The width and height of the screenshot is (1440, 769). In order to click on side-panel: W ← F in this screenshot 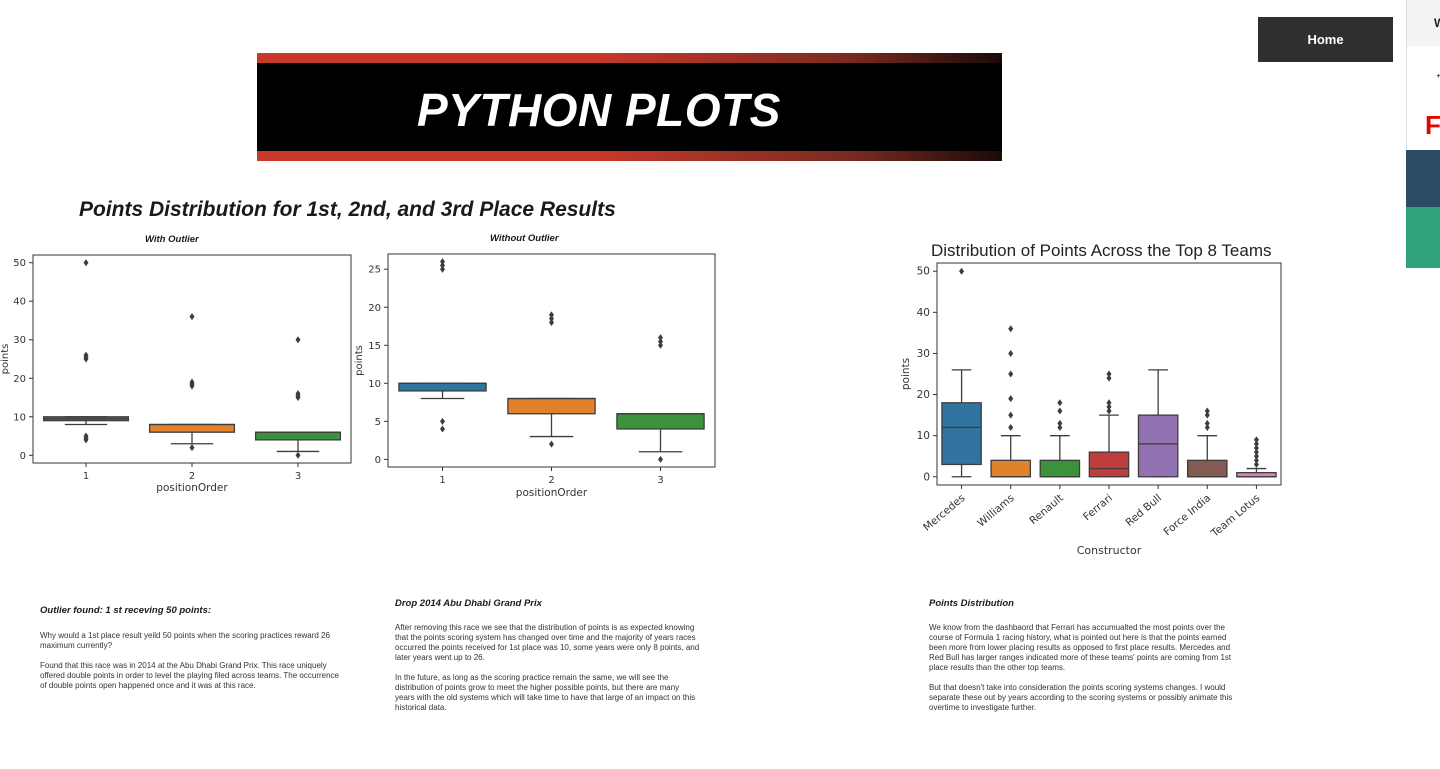, I will do `click(1423, 135)`.